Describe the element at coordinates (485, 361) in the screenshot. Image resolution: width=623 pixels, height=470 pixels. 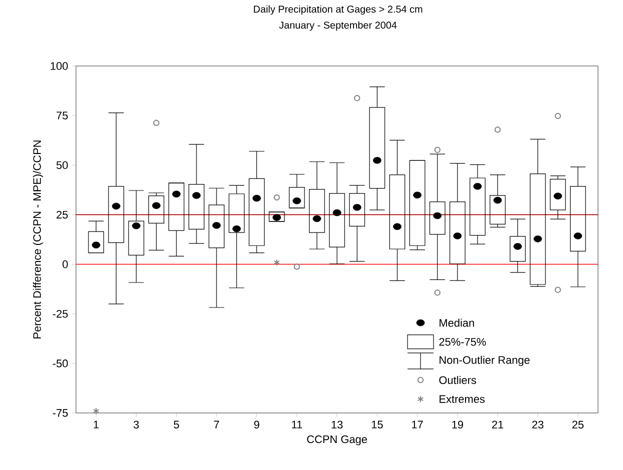
I see `annotation: Non-Outlier Range` at that location.